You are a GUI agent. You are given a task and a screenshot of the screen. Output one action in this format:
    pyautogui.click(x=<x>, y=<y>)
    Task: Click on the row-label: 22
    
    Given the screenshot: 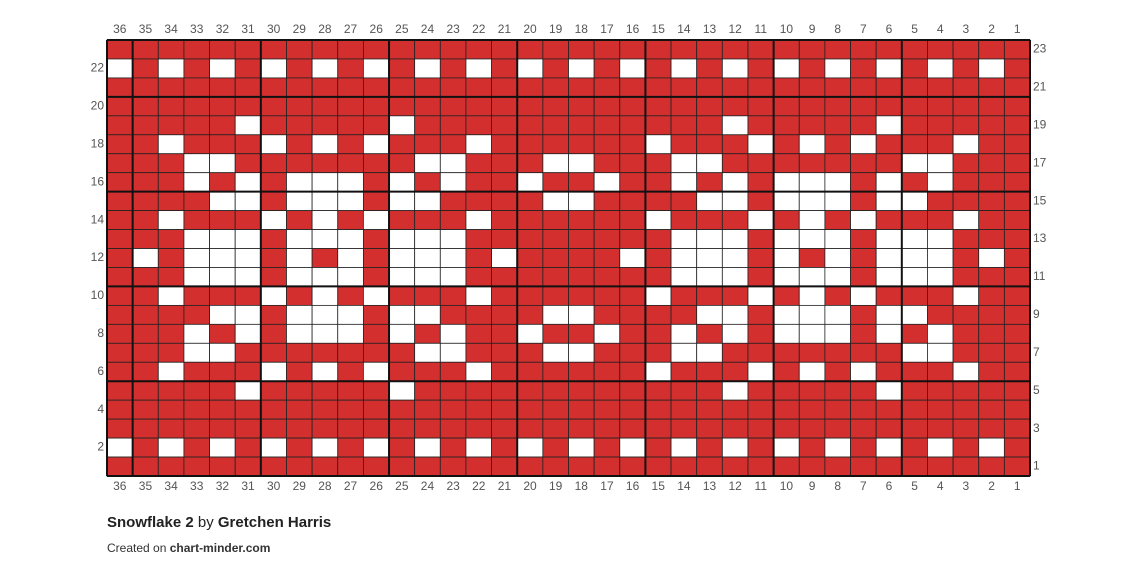 What is the action you would take?
    pyautogui.click(x=98, y=68)
    